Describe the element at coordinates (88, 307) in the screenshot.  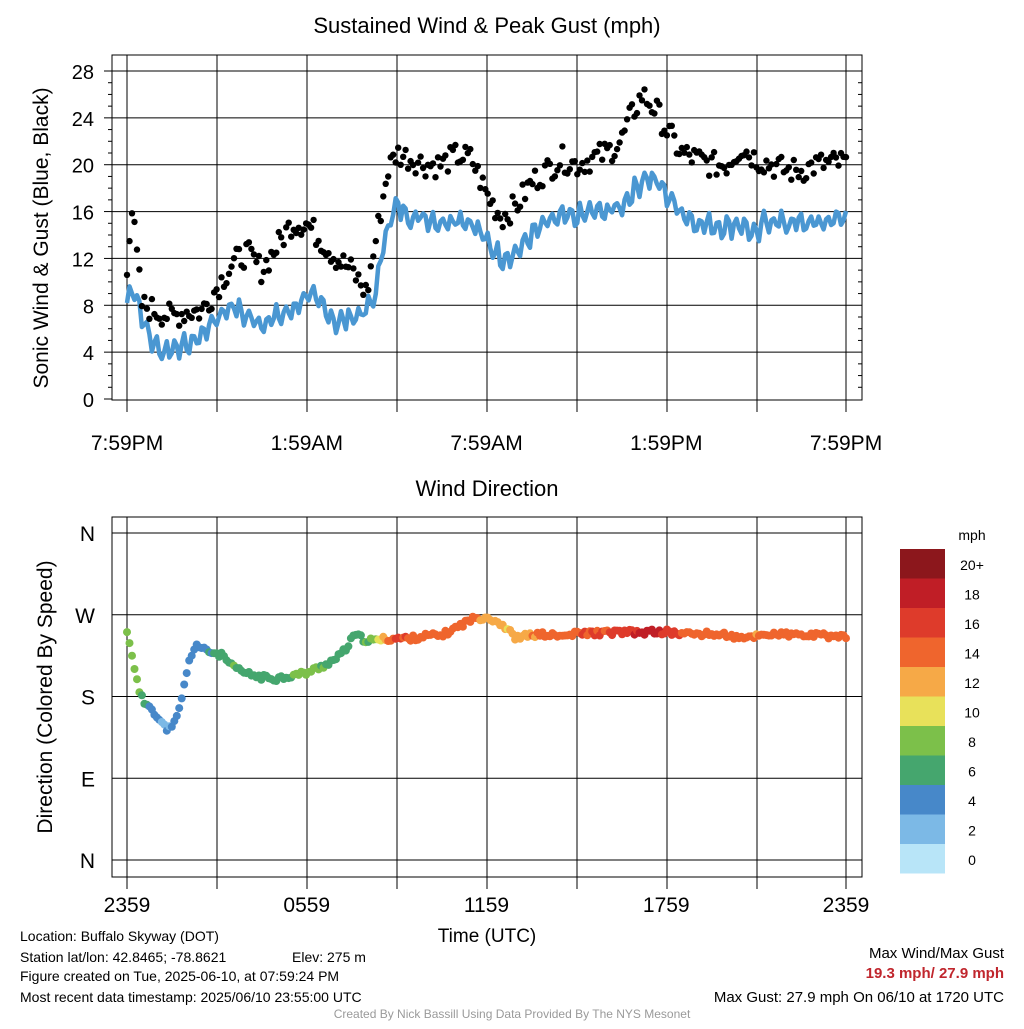
I see `speed-y-tick-label: 8` at that location.